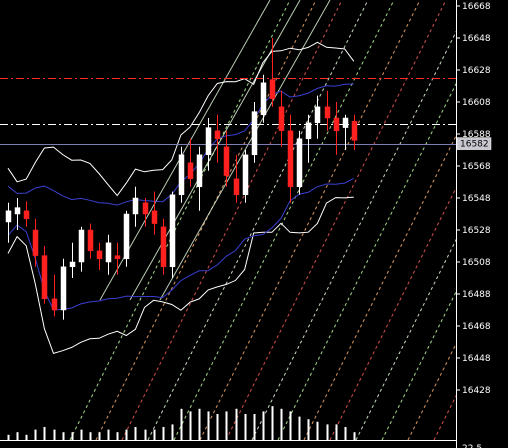 This screenshot has height=448, width=508. I want to click on reference-lines-layer, so click(228, 111).